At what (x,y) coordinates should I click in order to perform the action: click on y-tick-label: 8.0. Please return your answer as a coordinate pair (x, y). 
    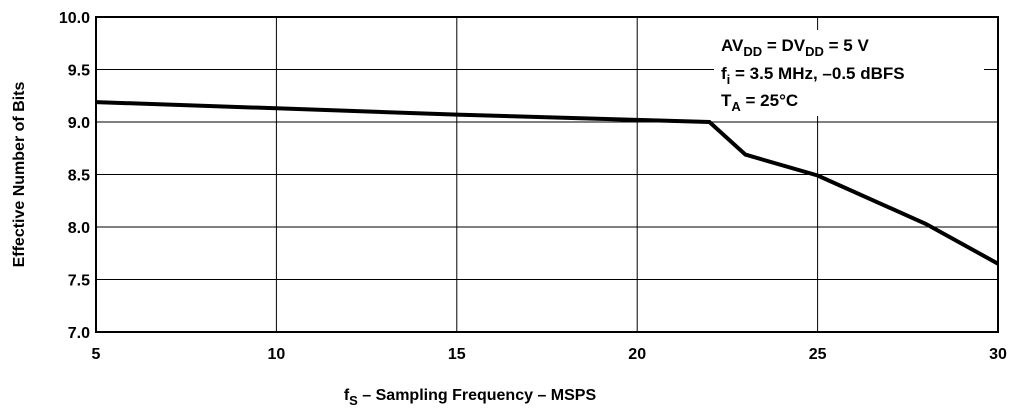
    Looking at the image, I should click on (79, 228).